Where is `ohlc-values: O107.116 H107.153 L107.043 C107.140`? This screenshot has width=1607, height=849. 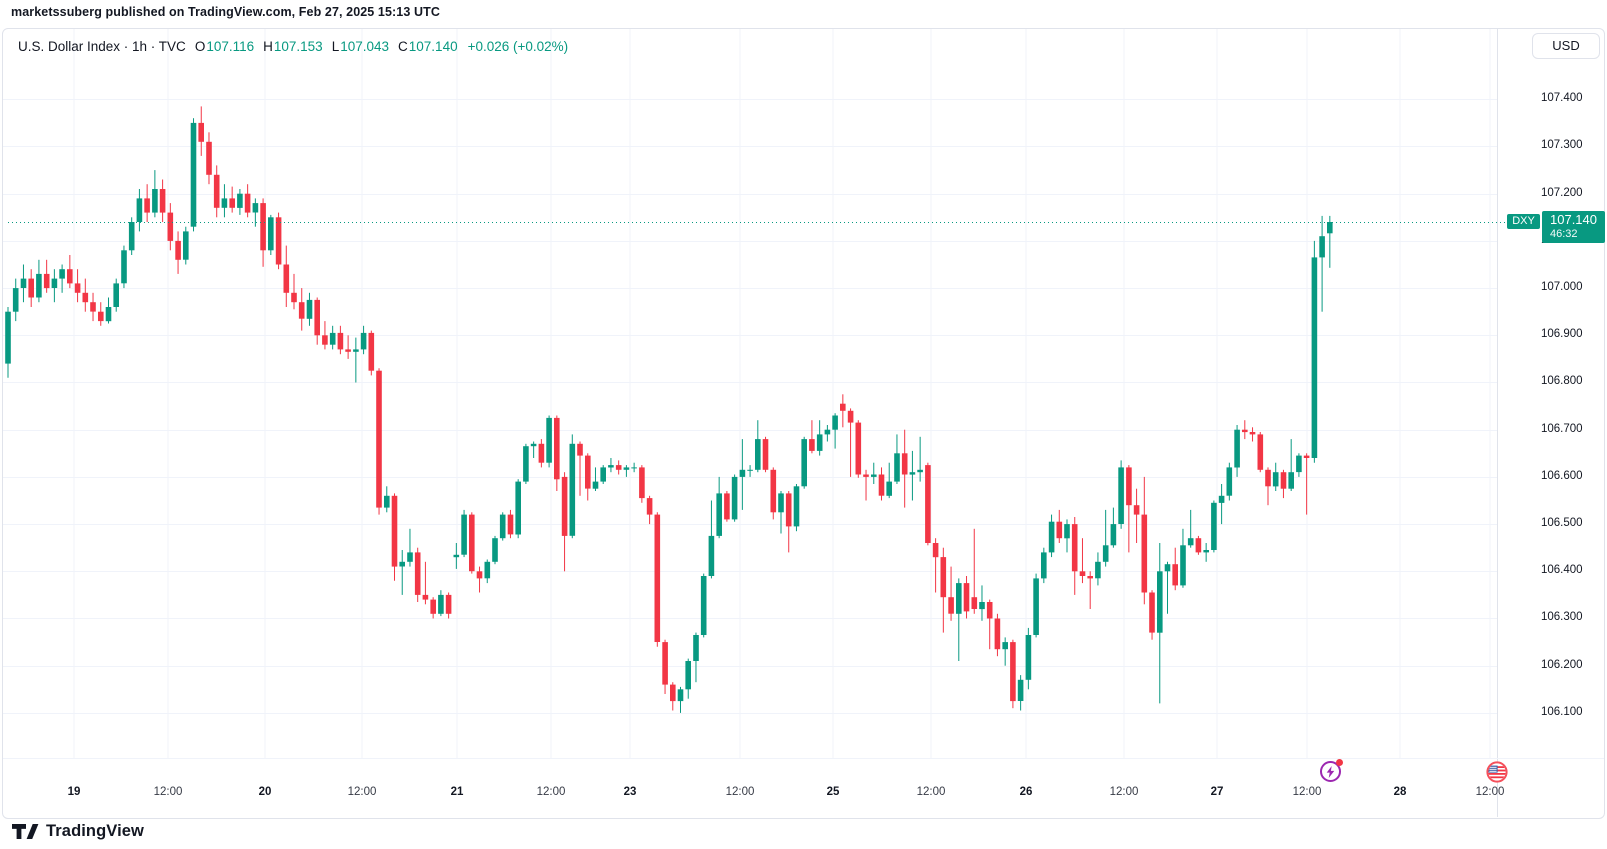 ohlc-values: O107.116 H107.153 L107.043 C107.140 is located at coordinates (322, 46).